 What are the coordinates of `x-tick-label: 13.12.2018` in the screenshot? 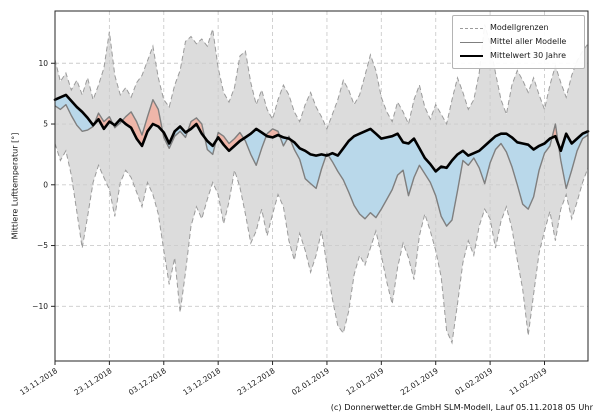 It's located at (201, 381).